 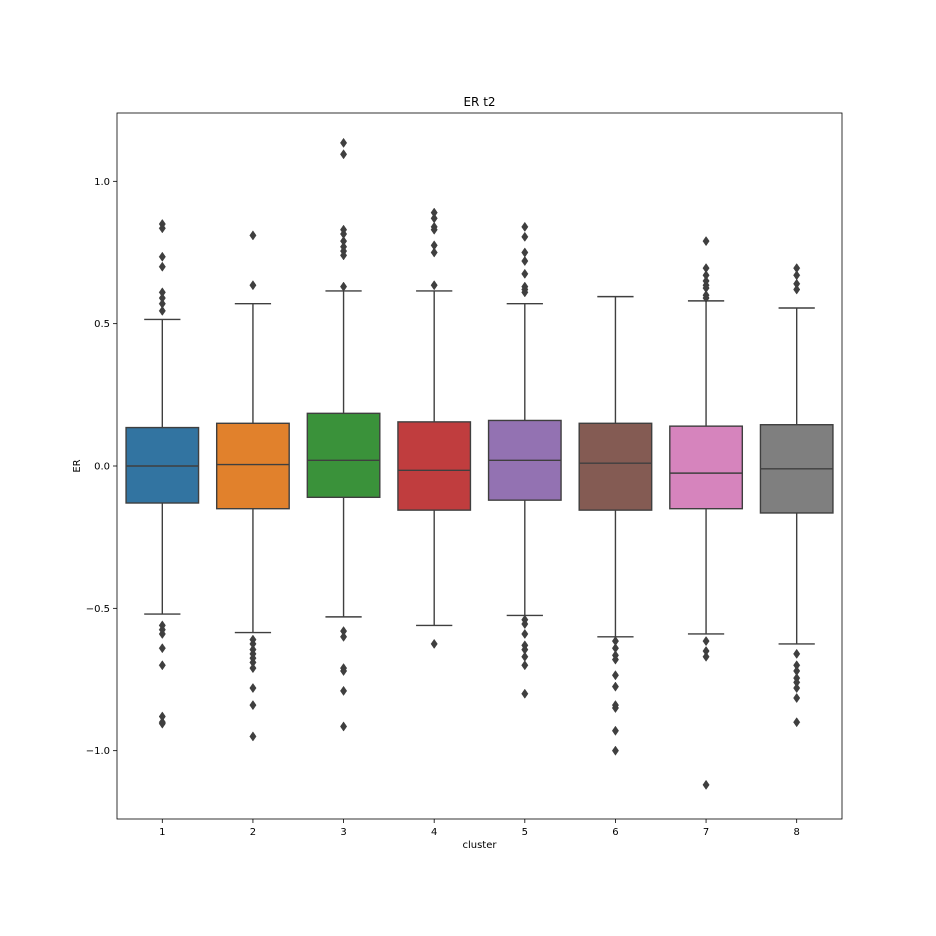 What do you see at coordinates (479, 828) in the screenshot?
I see `x-axis: 1 2 3 4 5 6 7 8` at bounding box center [479, 828].